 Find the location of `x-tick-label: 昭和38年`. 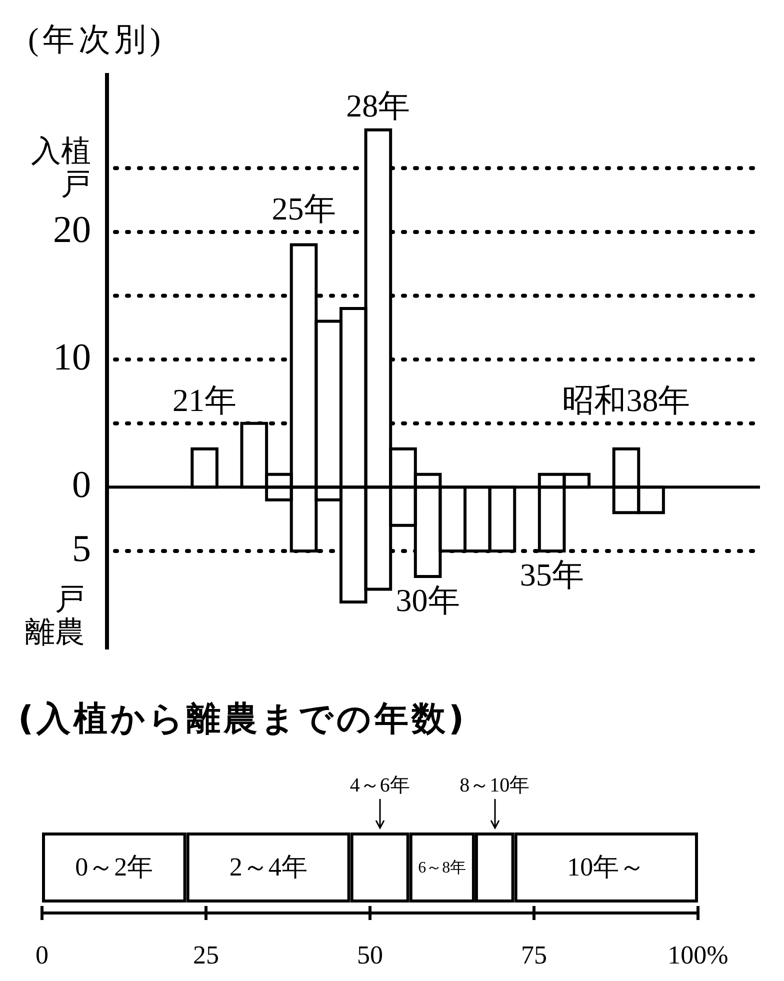

x-tick-label: 昭和38年 is located at coordinates (626, 400).